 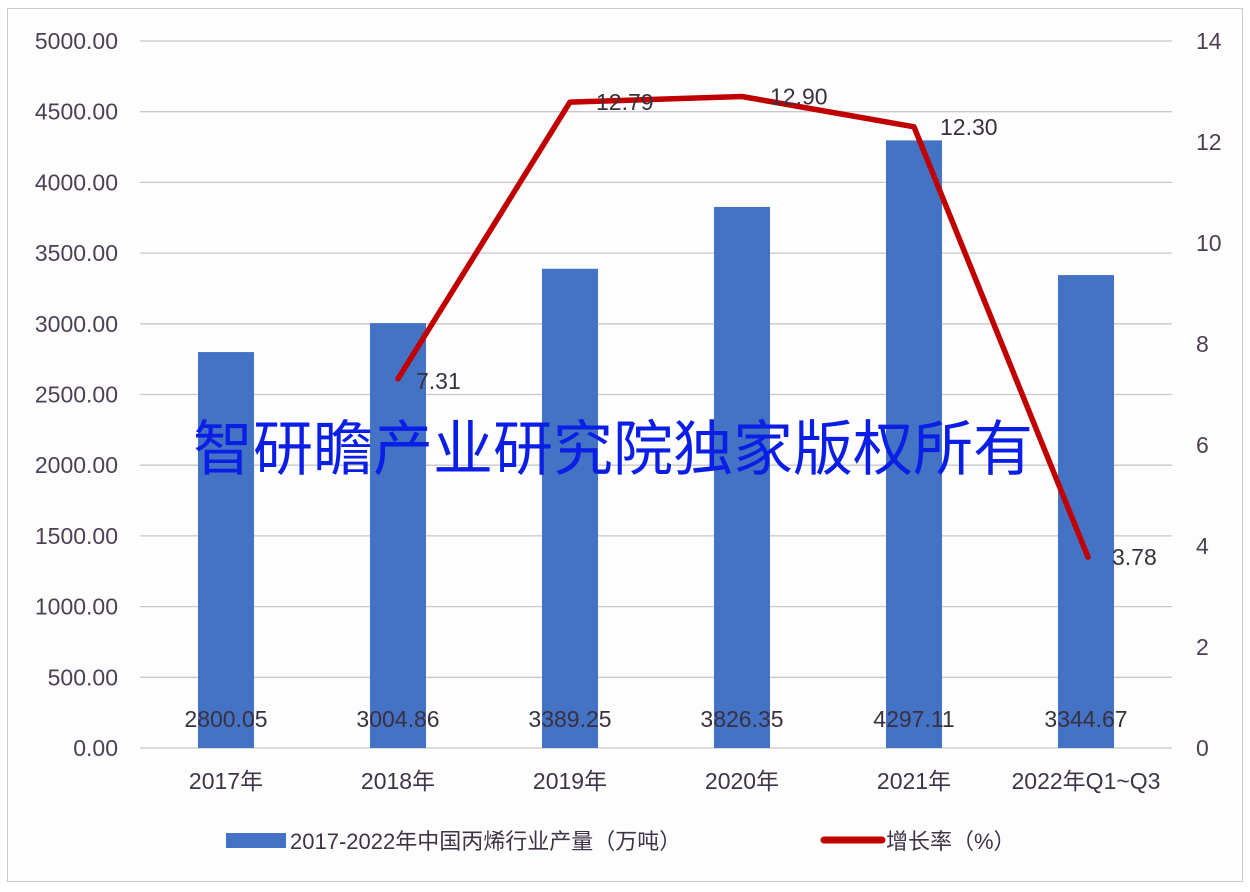 I want to click on bar-data-label: 4297.11, so click(x=913, y=719).